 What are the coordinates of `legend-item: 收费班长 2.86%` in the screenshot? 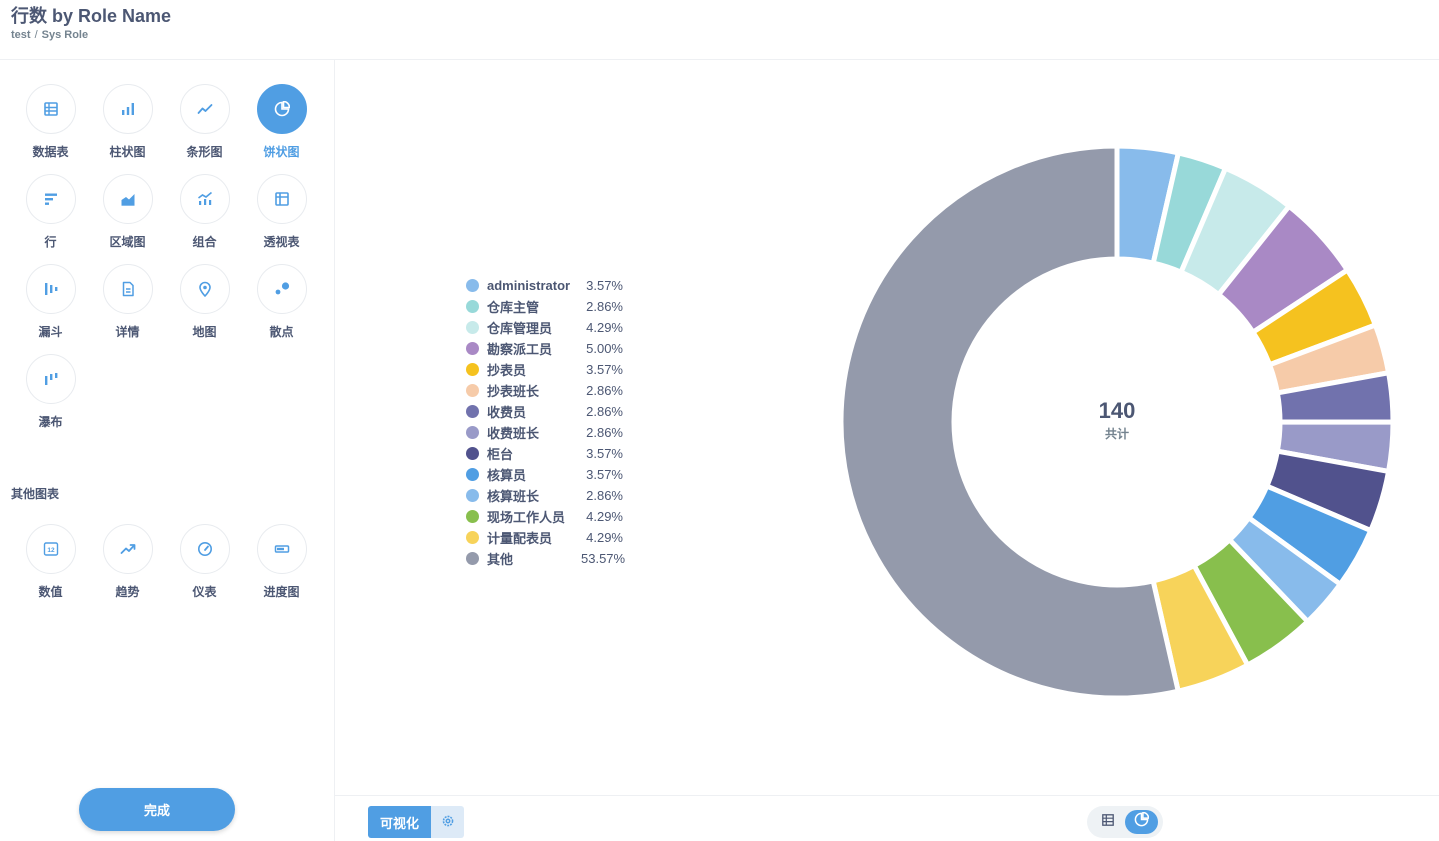 It's located at (544, 432).